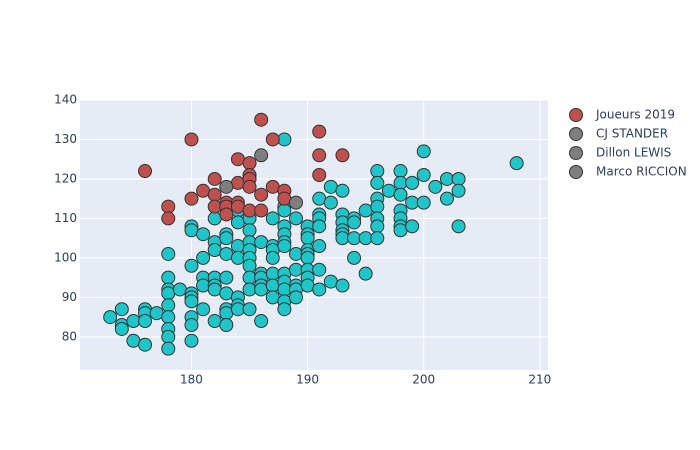  I want to click on y-tick-label: 90, so click(69, 297).